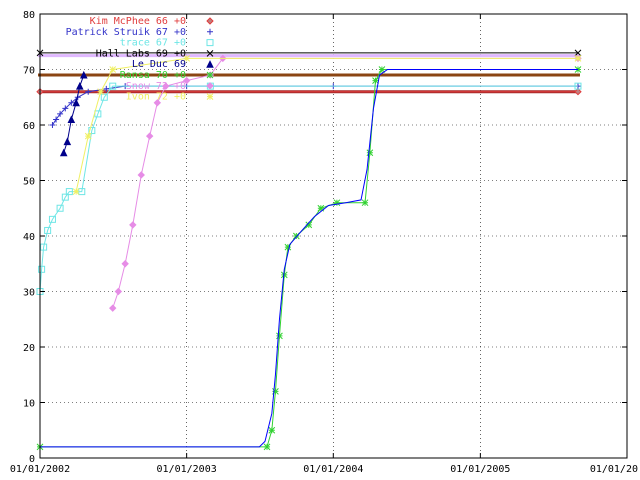  What do you see at coordinates (29, 182) in the screenshot?
I see `y-tick-label: 50` at bounding box center [29, 182].